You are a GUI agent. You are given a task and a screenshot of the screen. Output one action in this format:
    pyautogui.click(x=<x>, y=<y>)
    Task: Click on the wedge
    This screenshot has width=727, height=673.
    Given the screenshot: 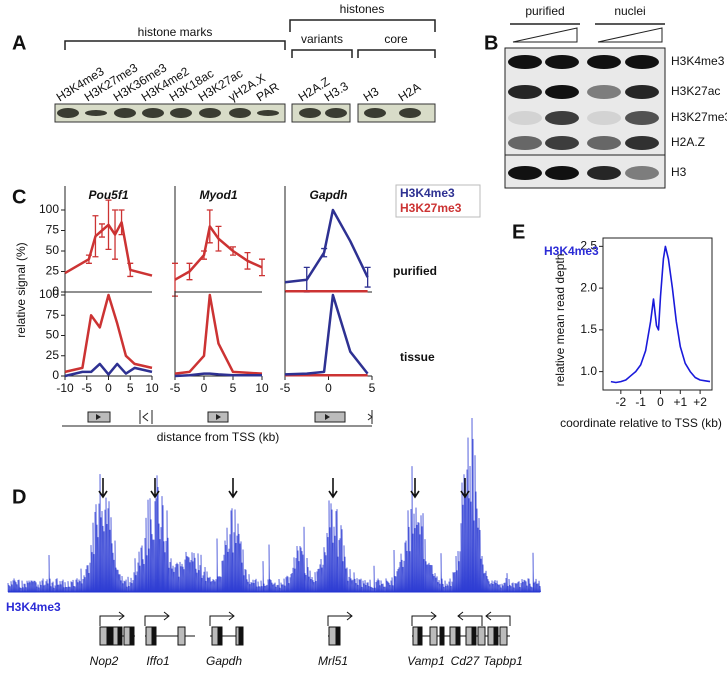 What is the action you would take?
    pyautogui.click(x=587, y=35)
    